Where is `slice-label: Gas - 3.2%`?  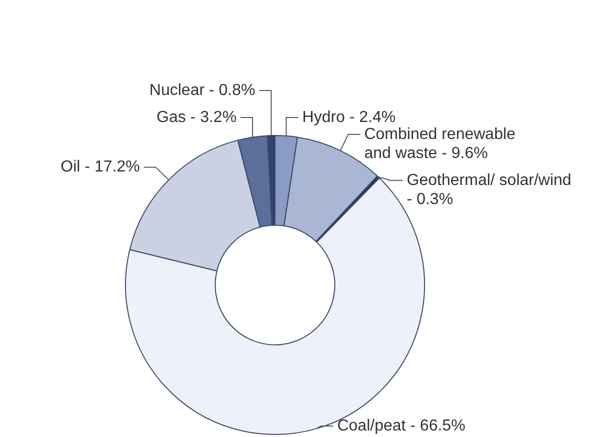 slice-label: Gas - 3.2% is located at coordinates (196, 117).